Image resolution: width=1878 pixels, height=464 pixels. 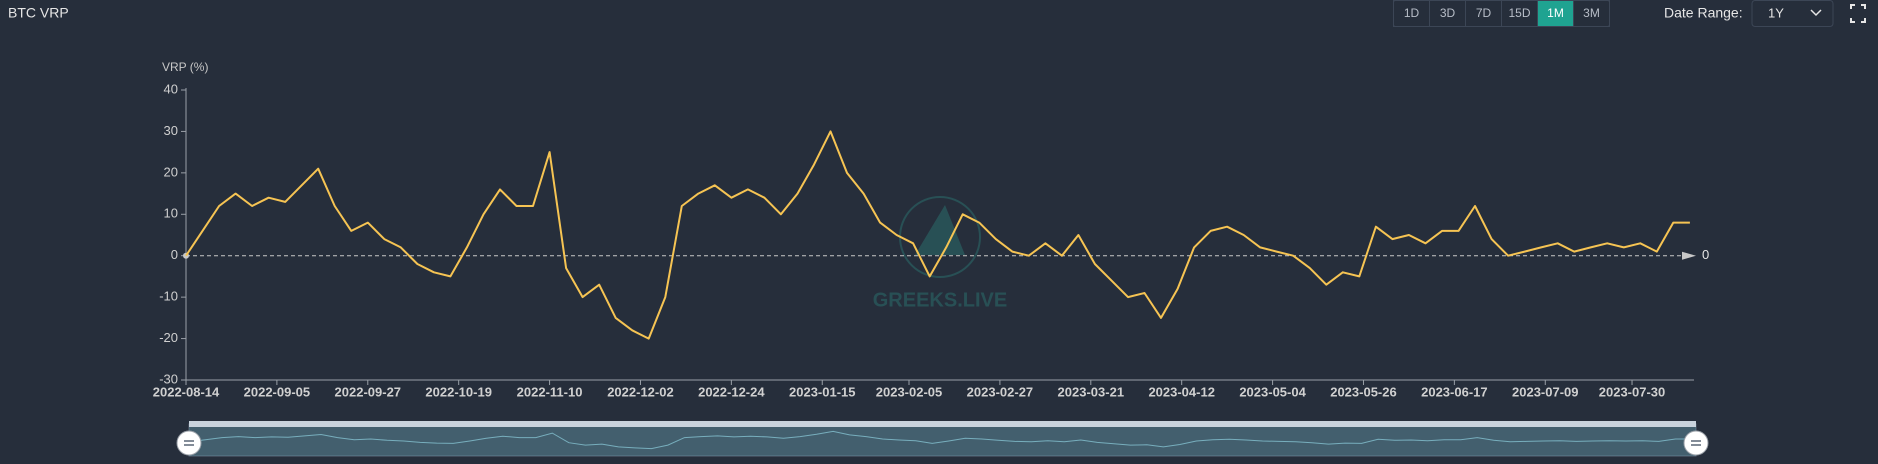 I want to click on range-button-label: 3M, so click(x=1591, y=13).